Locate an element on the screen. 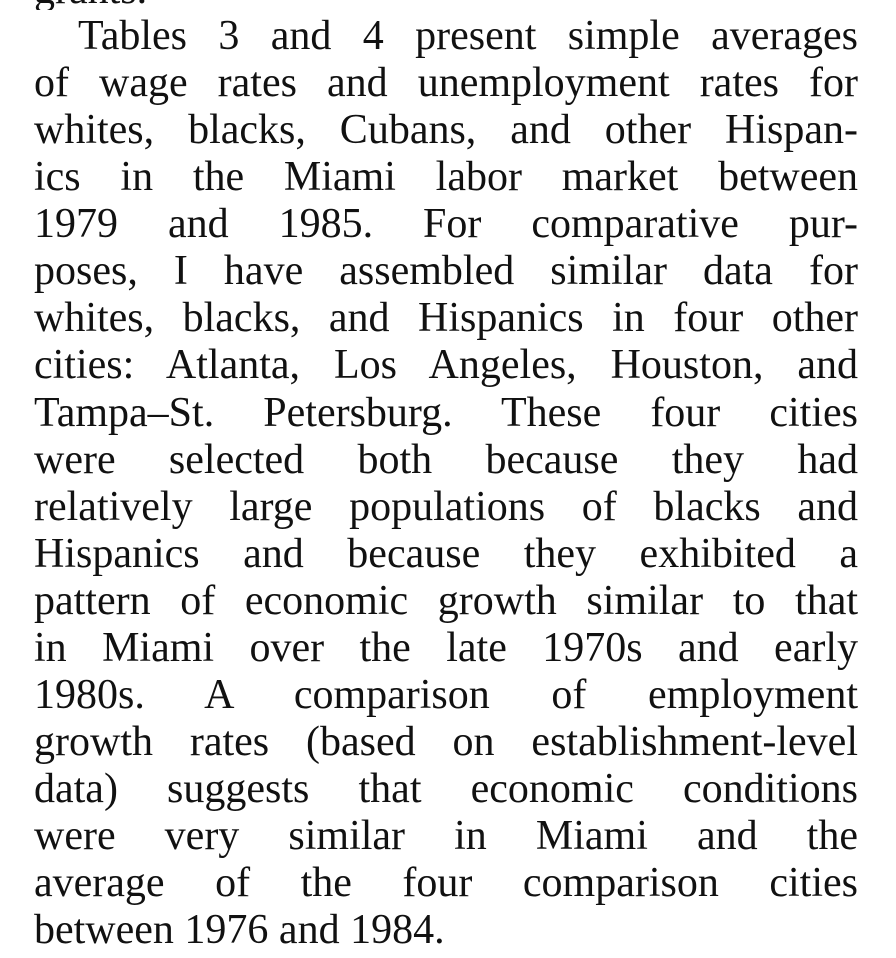  paragraph-line: of wage rates and unemployment rates for is located at coordinates (446, 83).